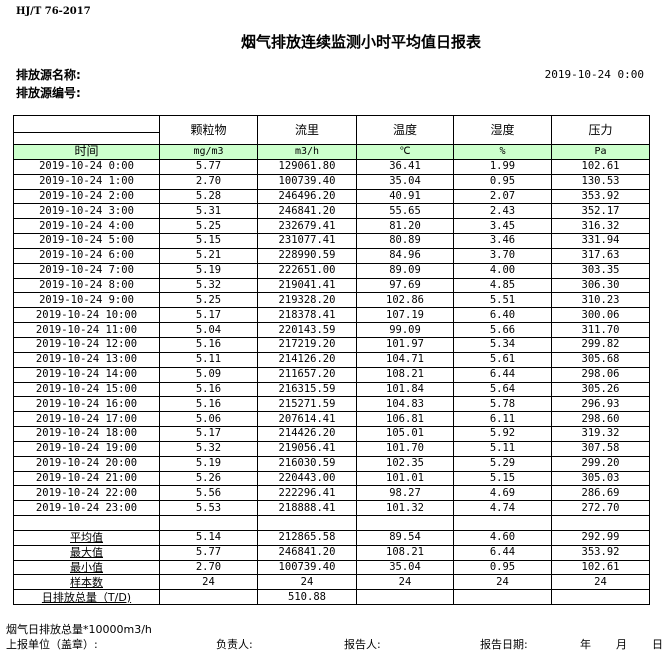  What do you see at coordinates (405, 493) in the screenshot?
I see `data-cell: 98.27` at bounding box center [405, 493].